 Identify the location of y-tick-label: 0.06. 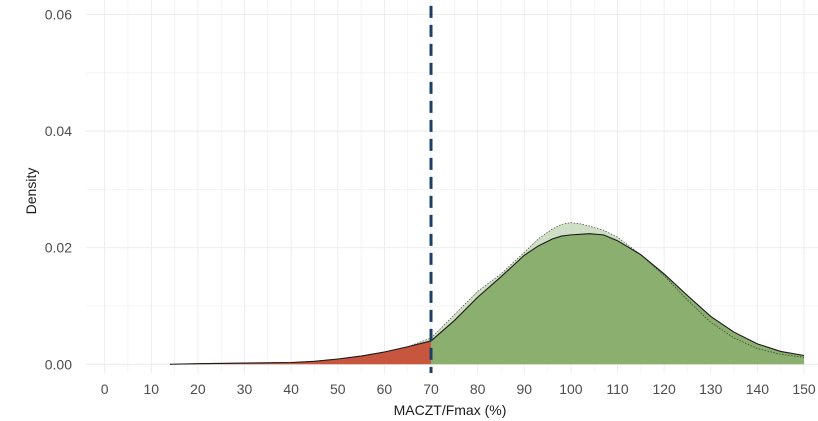
(58, 15).